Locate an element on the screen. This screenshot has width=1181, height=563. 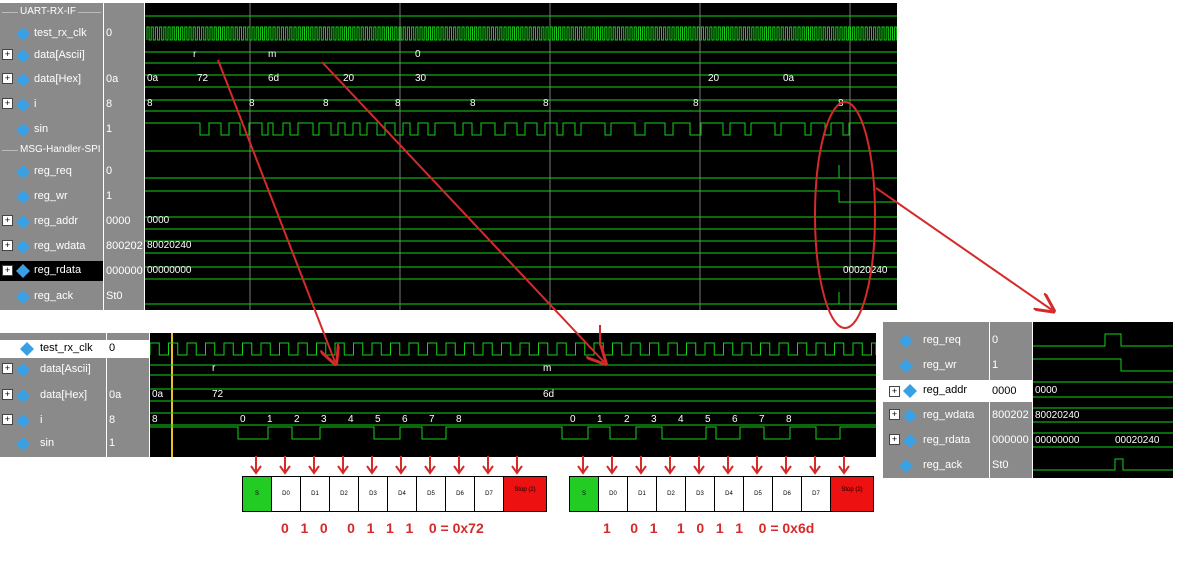
signal-row-reg-addr: + reg_addr is located at coordinates (936, 391).